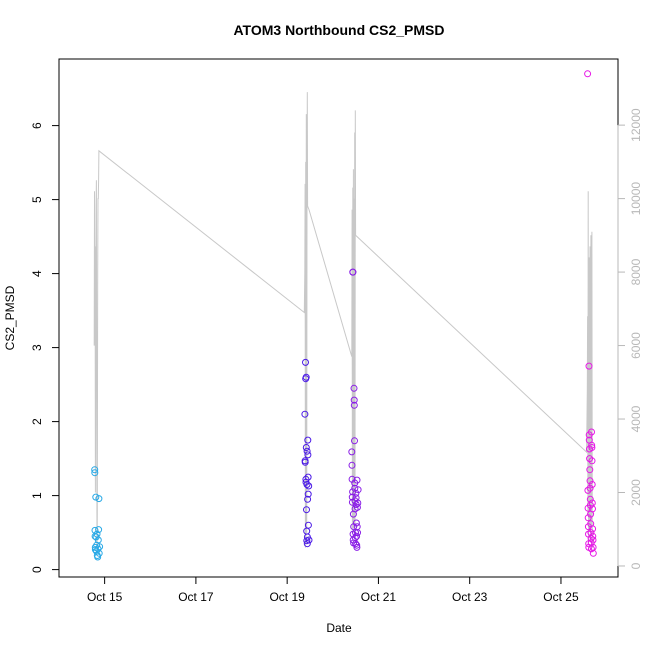 This screenshot has height=650, width=650. I want to click on y-axis-right: 0 2000 4000 6000 8000 10000 12000, so click(630, 338).